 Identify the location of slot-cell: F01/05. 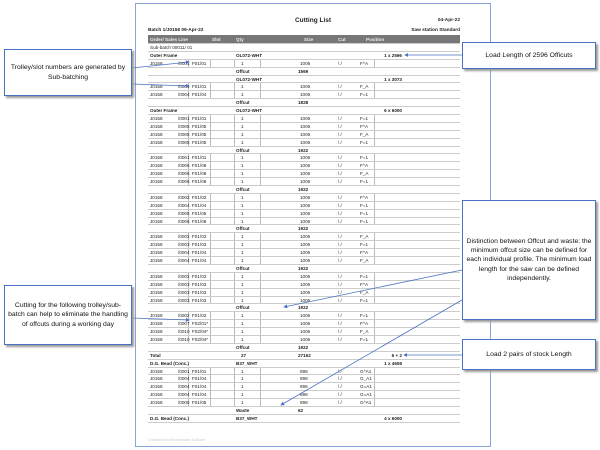
(199, 403).